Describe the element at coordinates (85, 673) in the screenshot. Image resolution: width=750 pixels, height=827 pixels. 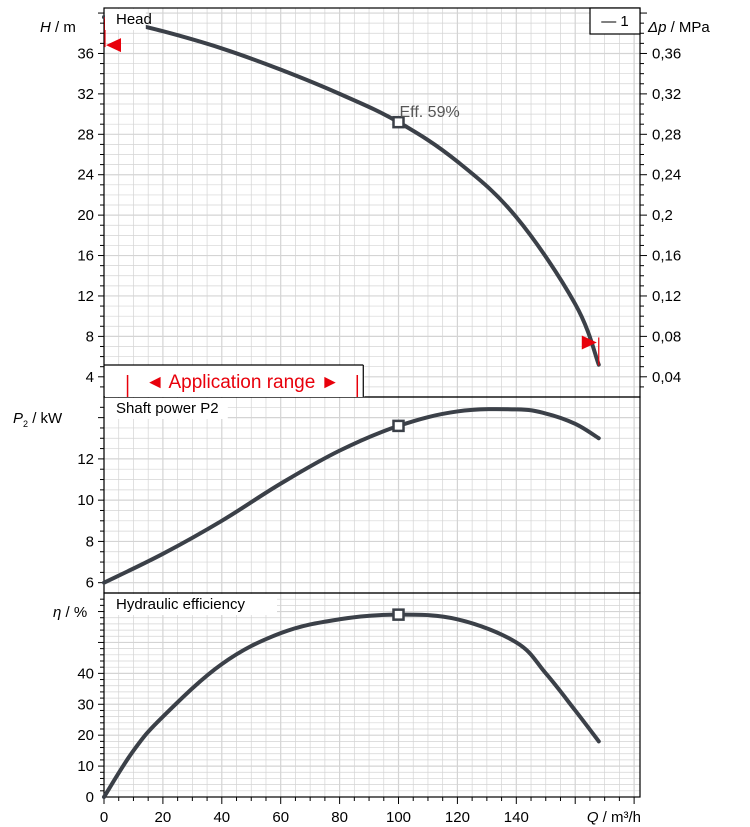
I see `eff-y-tick-label: 40` at that location.